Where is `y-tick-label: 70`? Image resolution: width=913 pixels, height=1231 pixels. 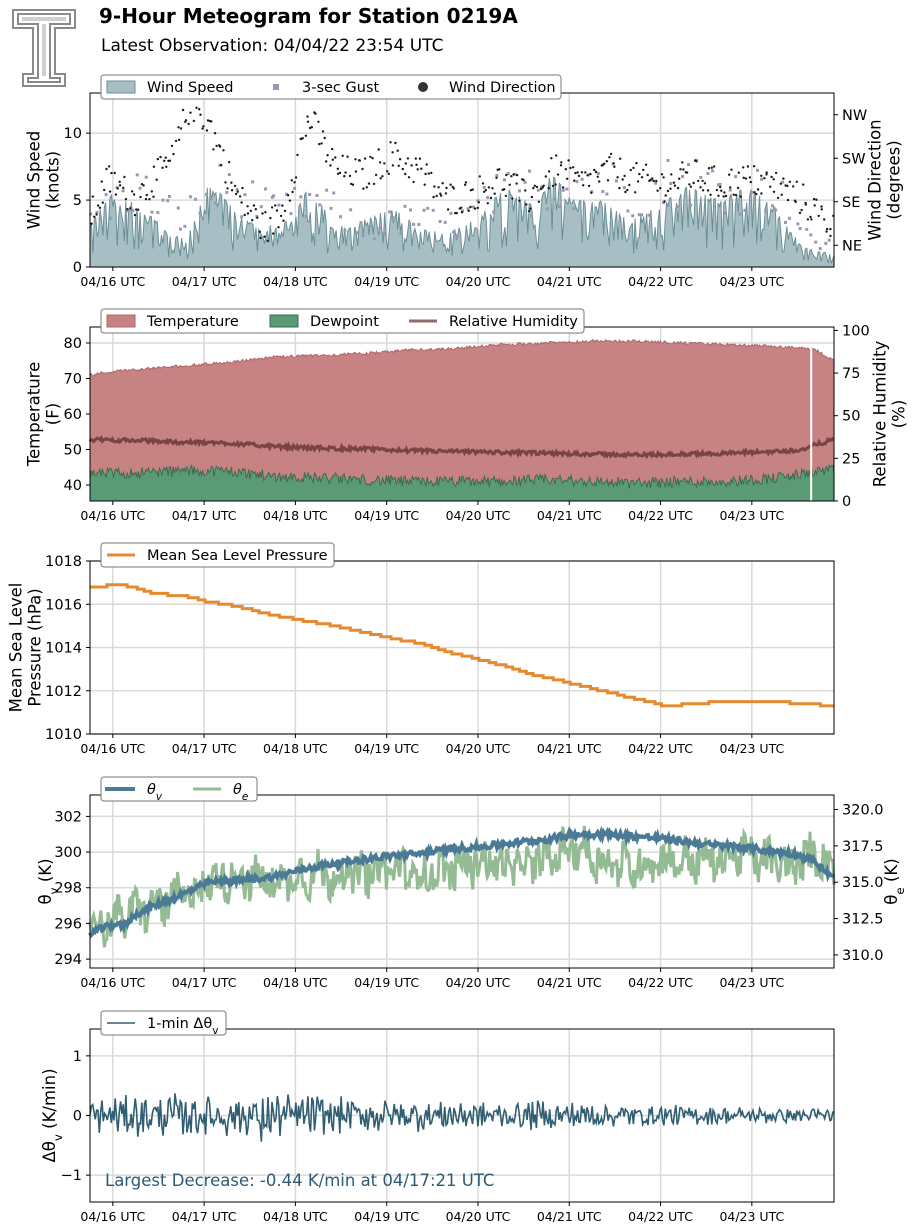
y-tick-label: 70 is located at coordinates (73, 379).